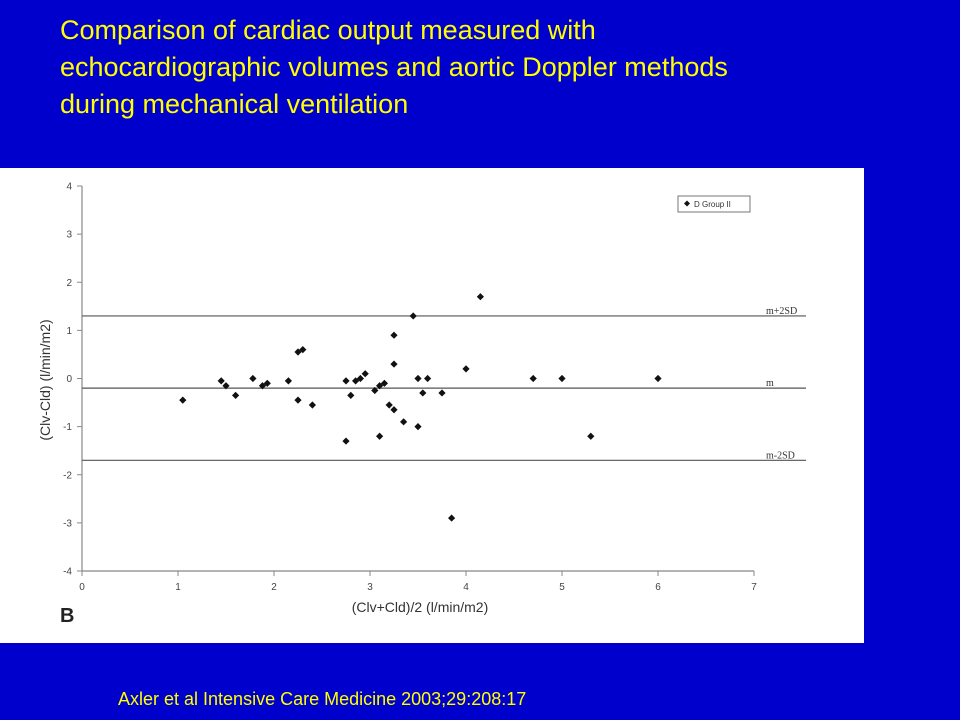 This screenshot has height=720, width=960. I want to click on x-tick-label: 5, so click(562, 587).